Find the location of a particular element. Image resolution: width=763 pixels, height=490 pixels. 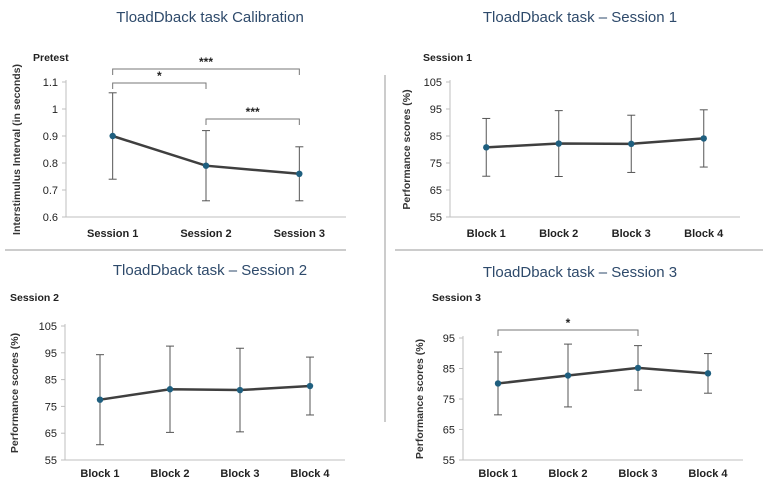

y-tick-label: 0.8 is located at coordinates (50, 164).